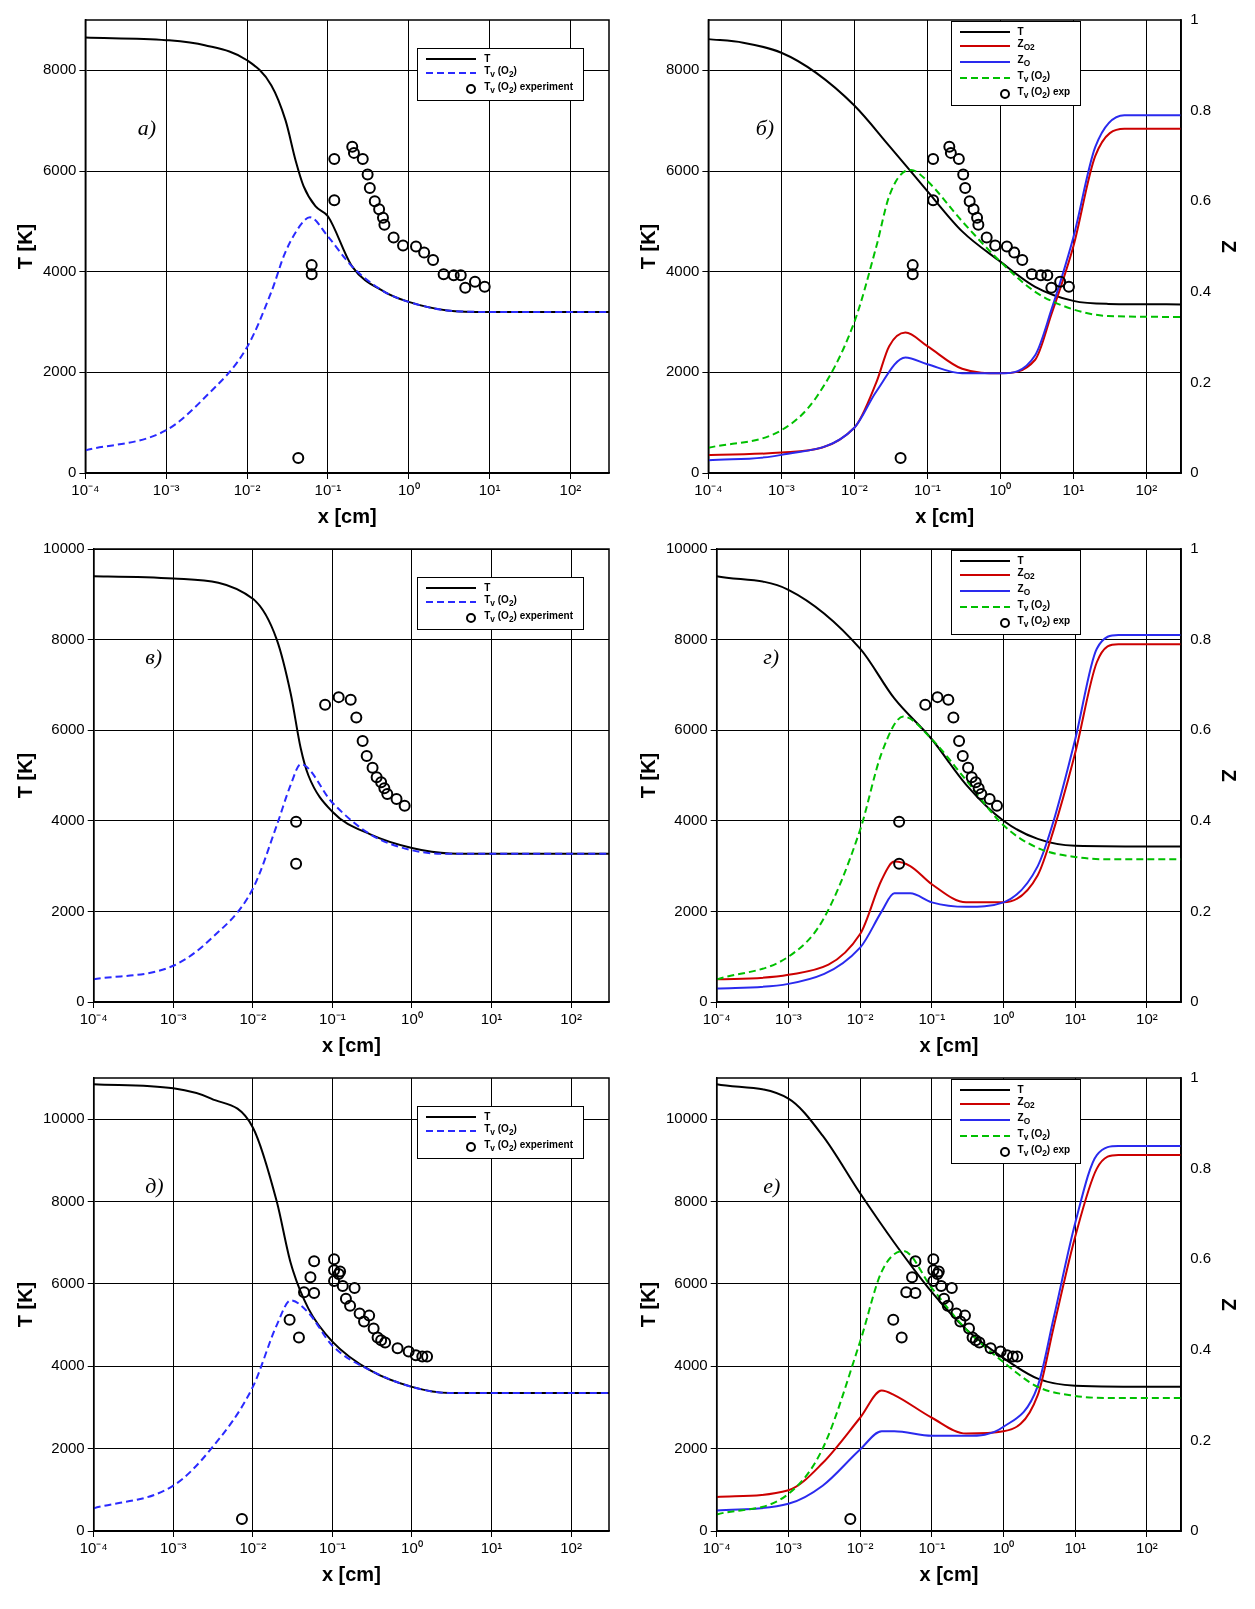 The width and height of the screenshot is (1255, 1609). I want to click on annotation: г), so click(771, 656).